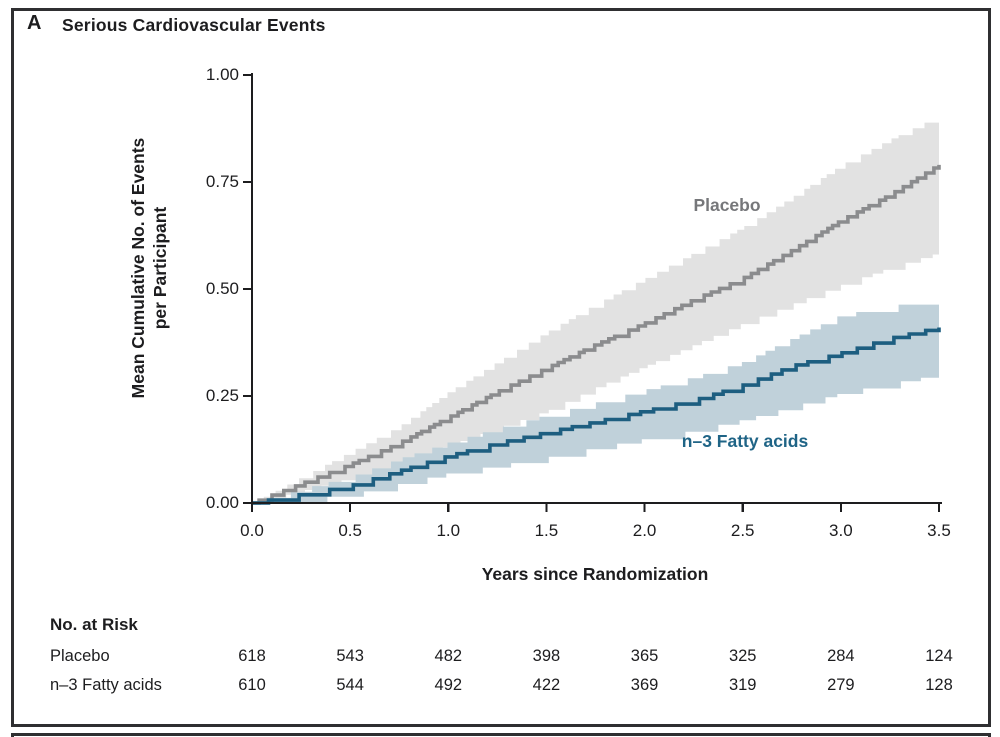  What do you see at coordinates (745, 441) in the screenshot?
I see `curve-label-n3: n–3 Fatty acids` at bounding box center [745, 441].